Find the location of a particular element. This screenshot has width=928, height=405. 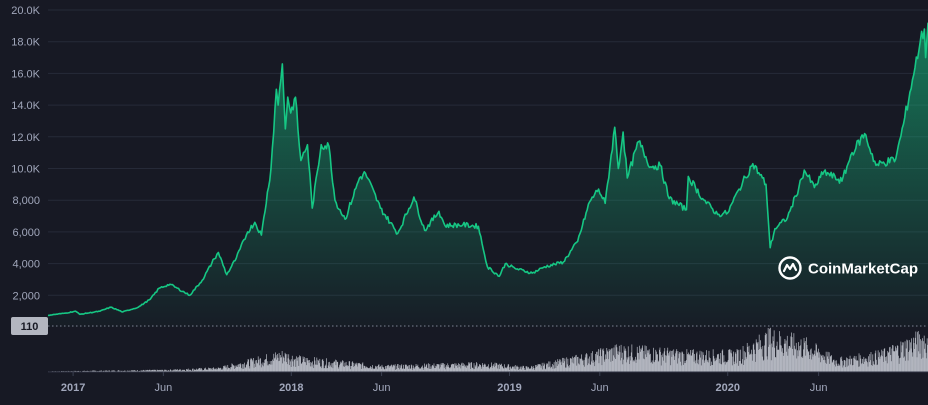

y-tick-label: 8,000 is located at coordinates (26, 201).